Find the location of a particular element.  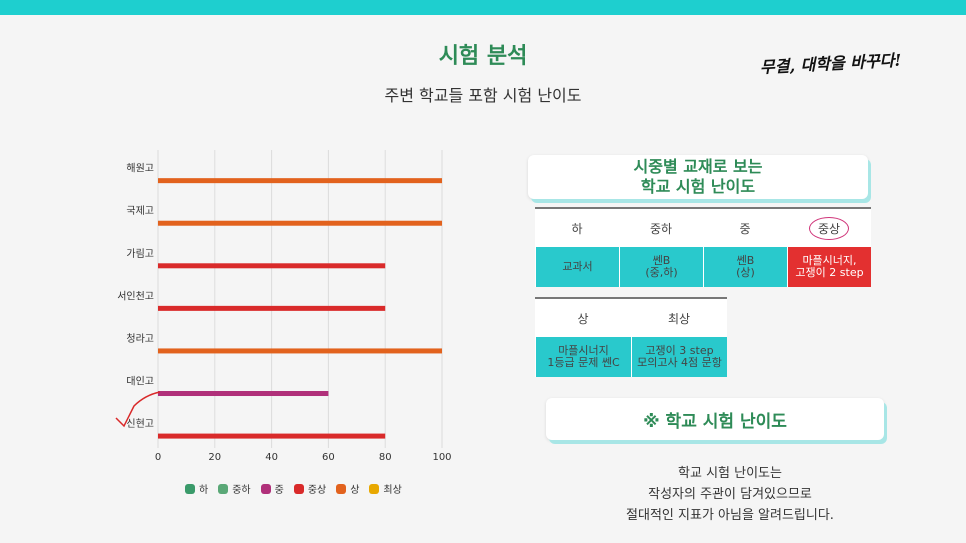

circled-mid-high-label: 중상 is located at coordinates (829, 228).